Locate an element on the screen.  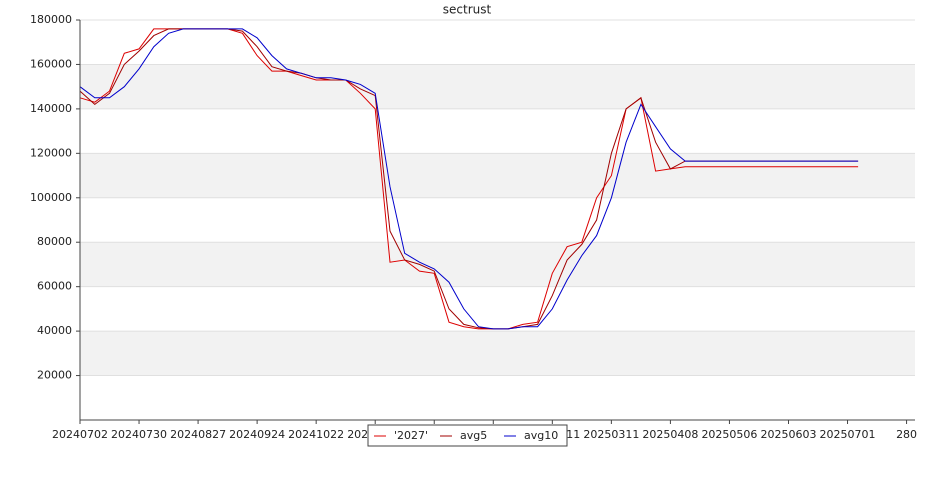
legend-label: '2027' is located at coordinates (411, 435).